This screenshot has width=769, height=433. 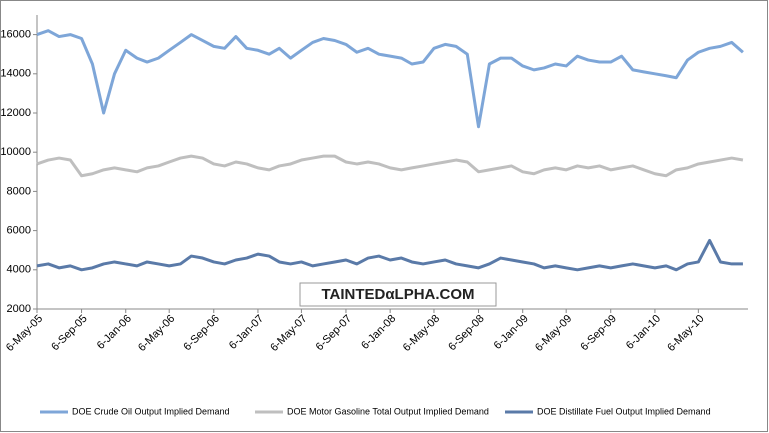 I want to click on y-tick-label: 16000, so click(x=15, y=35).